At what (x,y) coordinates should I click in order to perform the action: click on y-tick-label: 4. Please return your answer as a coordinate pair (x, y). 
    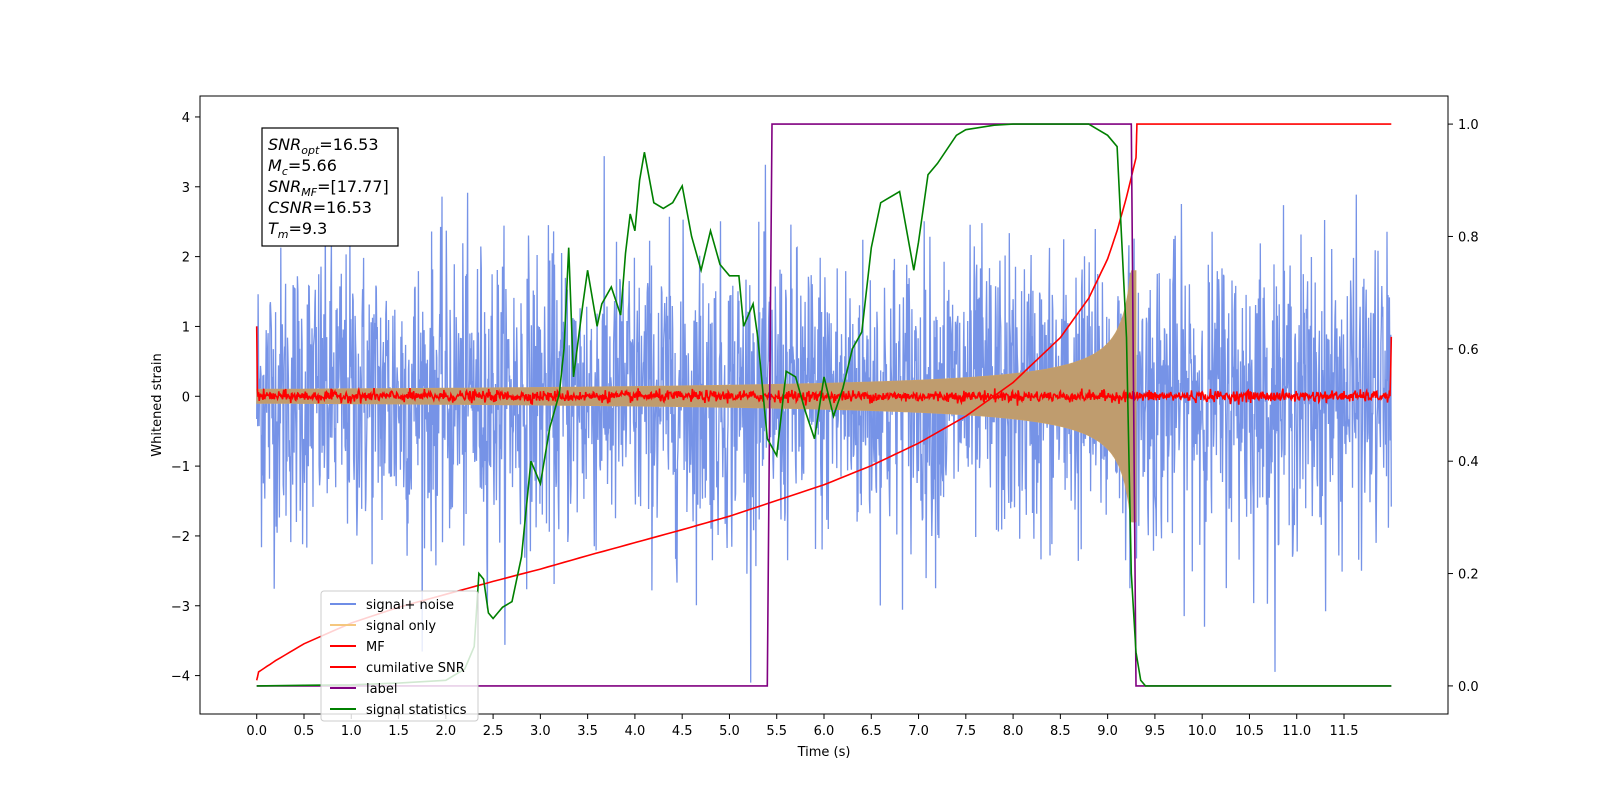
    Looking at the image, I should click on (186, 118).